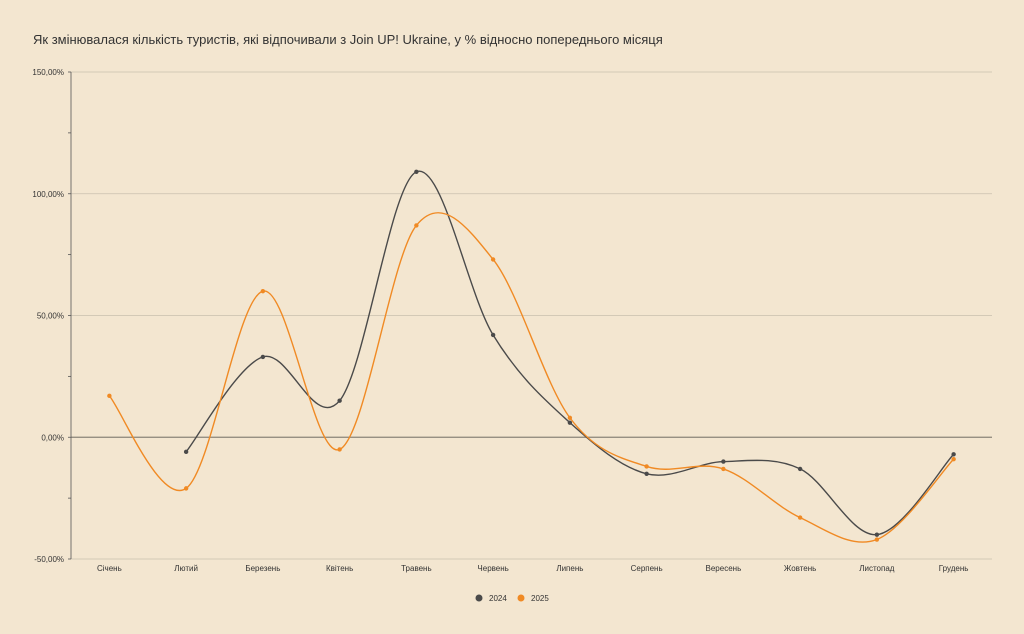 The width and height of the screenshot is (1024, 634). I want to click on x-tick-label: Червень, so click(492, 568).